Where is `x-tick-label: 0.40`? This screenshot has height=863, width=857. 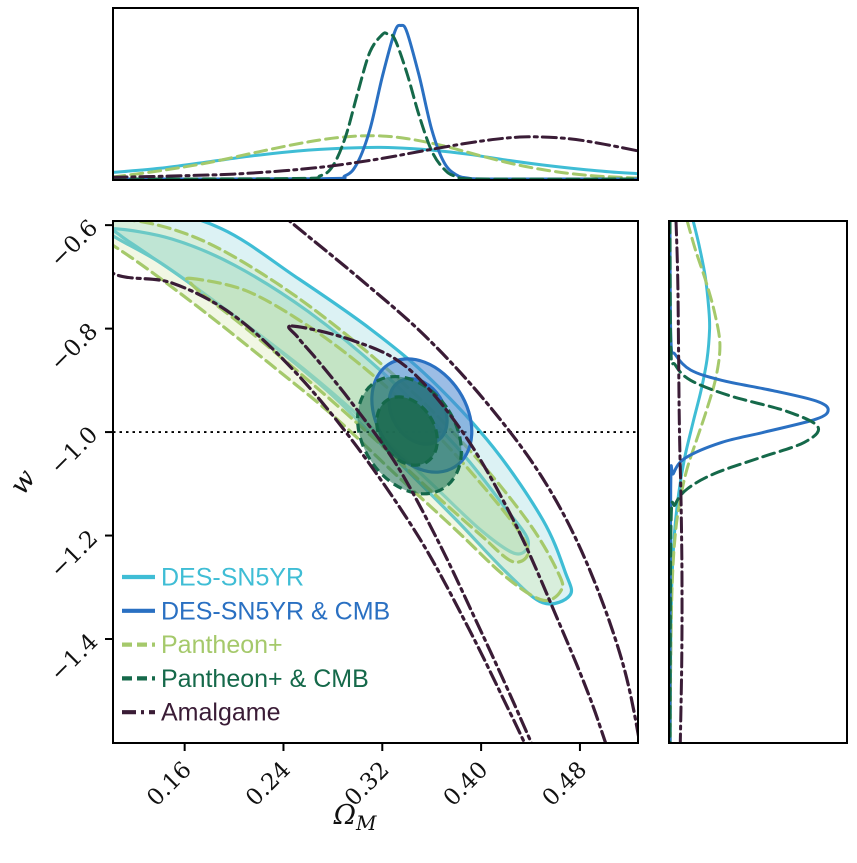 x-tick-label: 0.40 is located at coordinates (466, 784).